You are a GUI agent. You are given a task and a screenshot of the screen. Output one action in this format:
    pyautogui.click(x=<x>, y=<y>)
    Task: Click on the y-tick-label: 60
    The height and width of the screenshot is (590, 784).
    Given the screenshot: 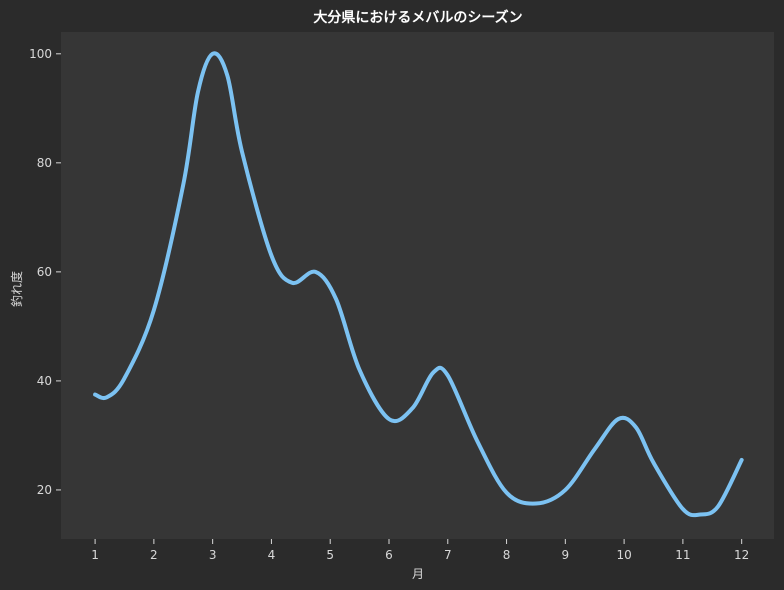 What is the action you would take?
    pyautogui.click(x=44, y=272)
    